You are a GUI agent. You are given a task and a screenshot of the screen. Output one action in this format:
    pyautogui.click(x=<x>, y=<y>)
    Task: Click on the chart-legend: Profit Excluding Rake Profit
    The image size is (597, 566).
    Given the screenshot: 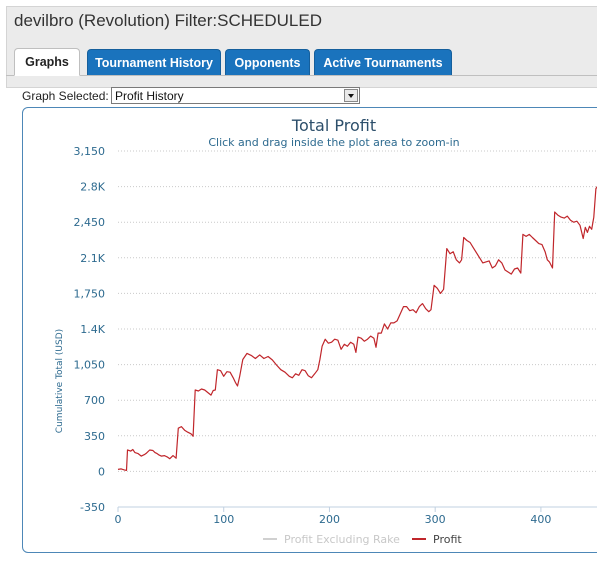 What is the action you would take?
    pyautogui.click(x=362, y=539)
    